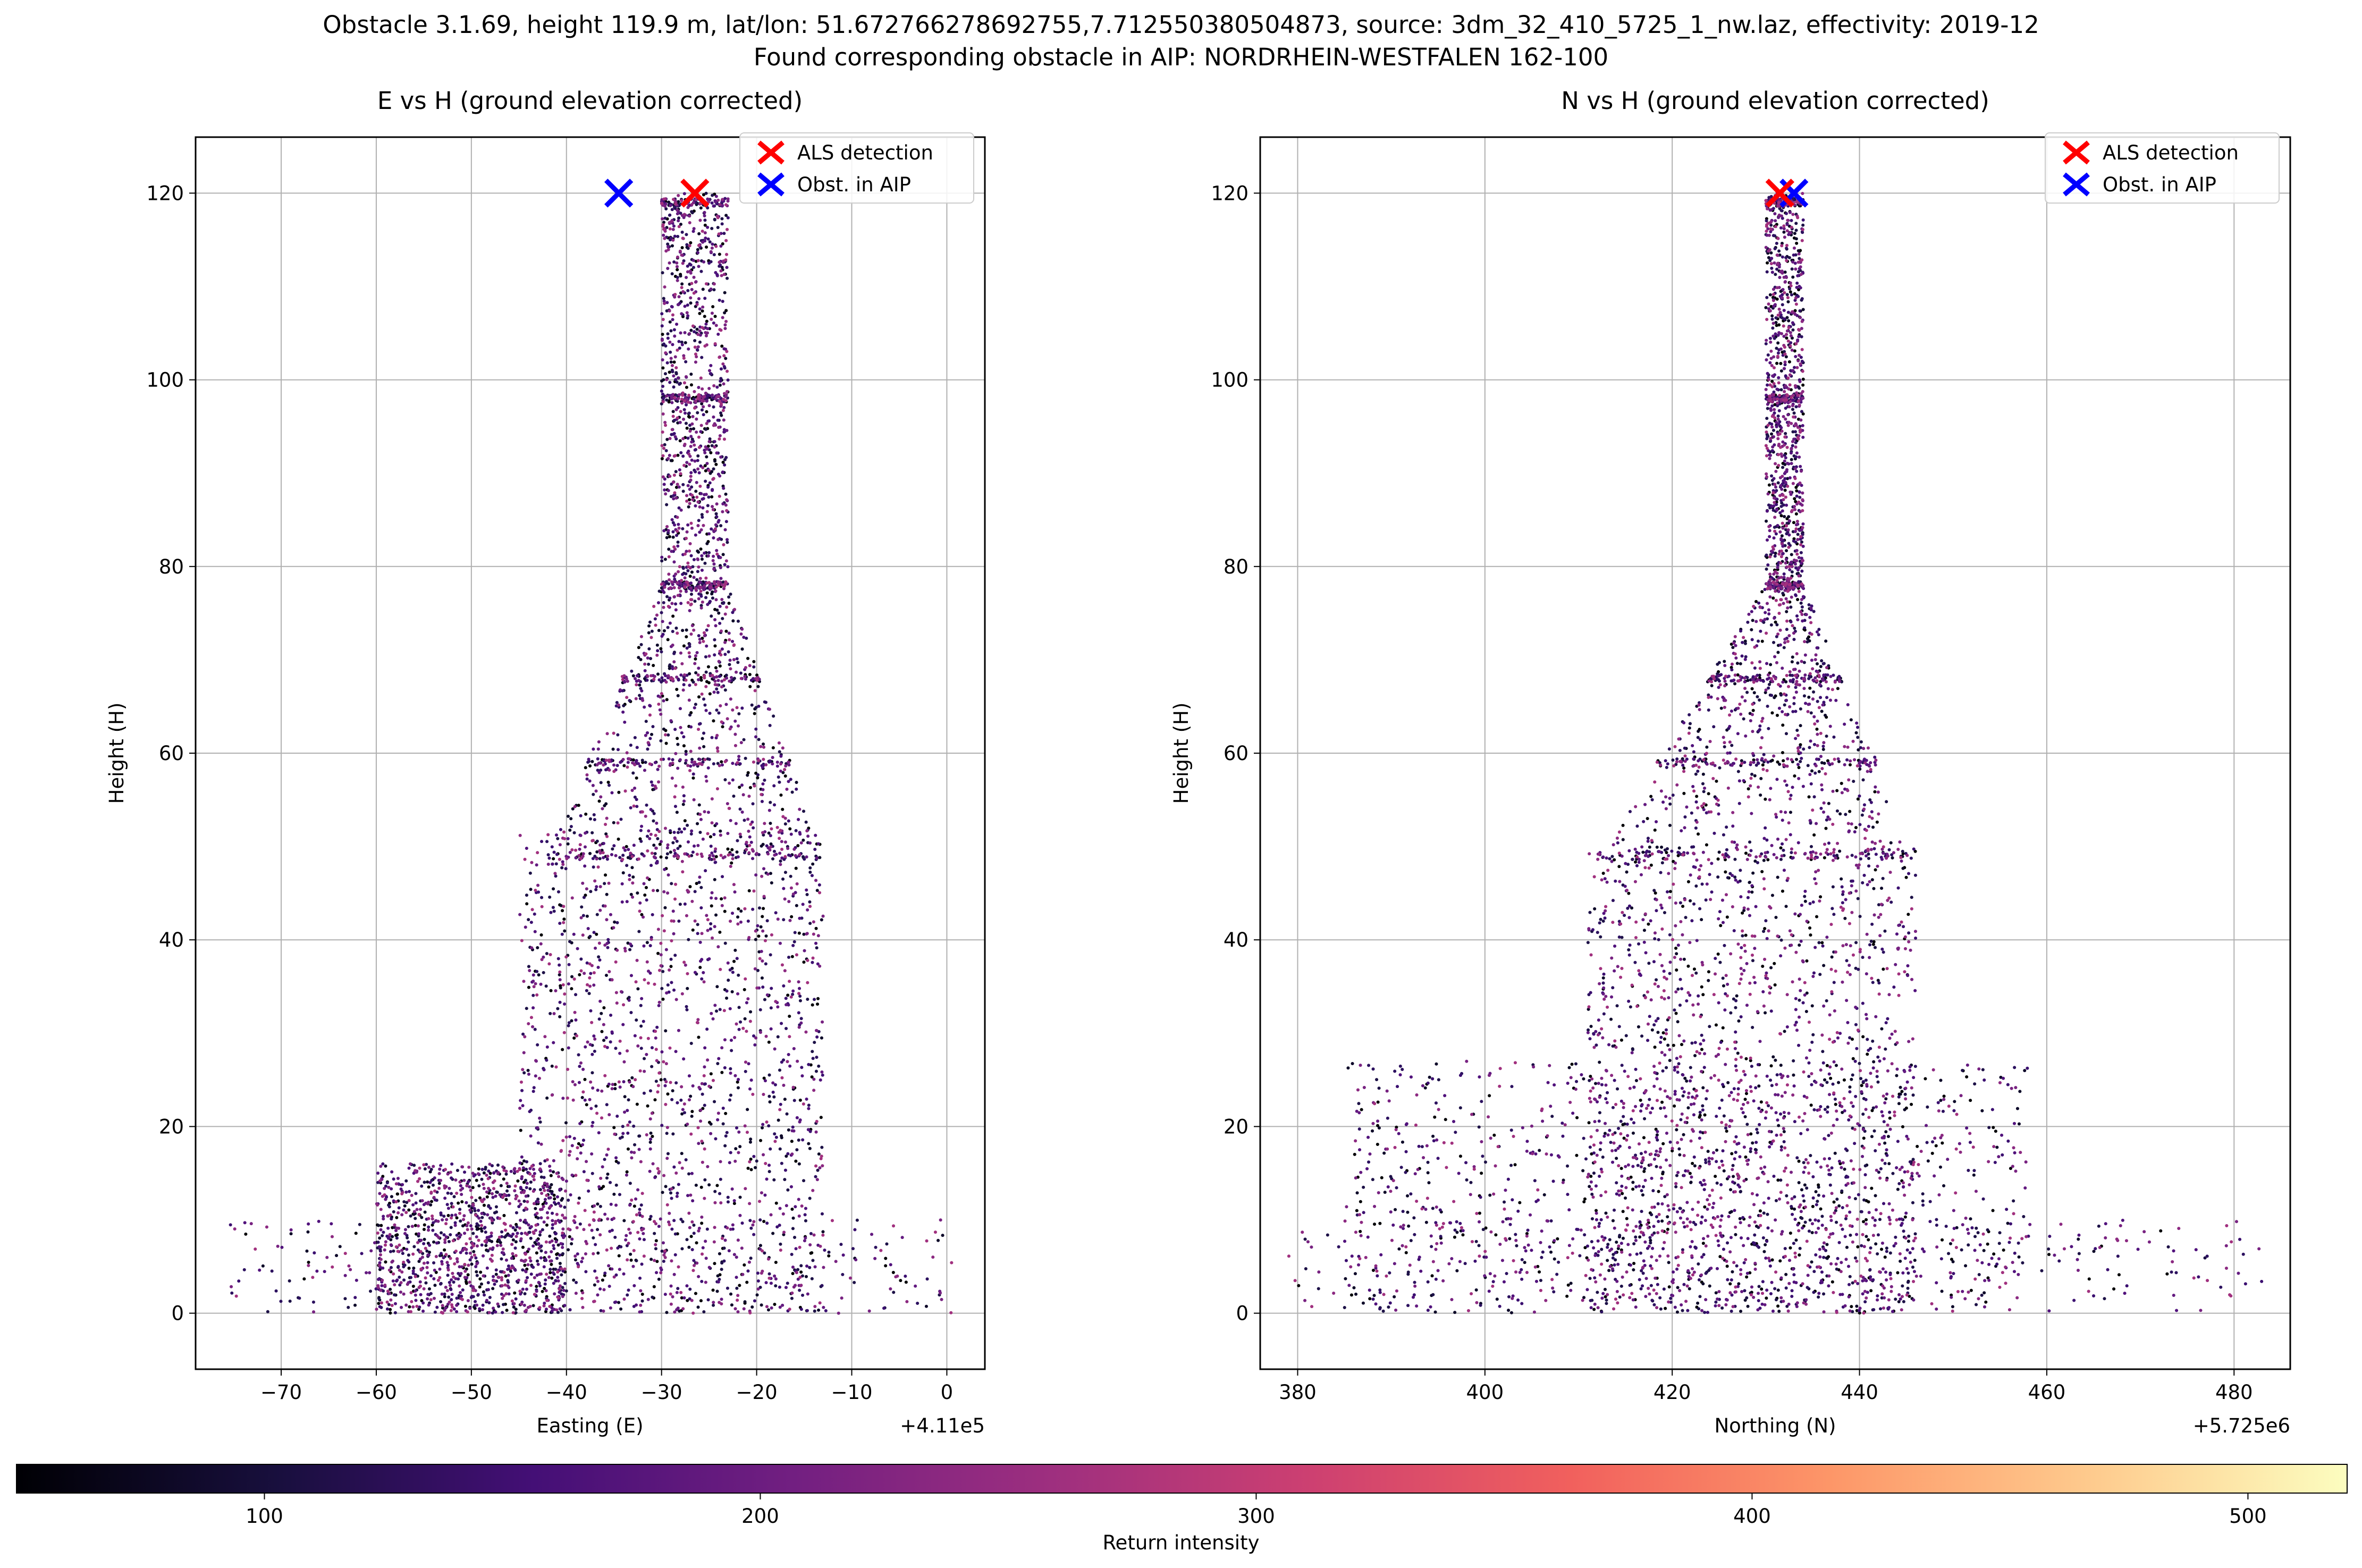 Image resolution: width=2362 pixels, height=1568 pixels. I want to click on colorbar-tick-label: 500, so click(2248, 1516).